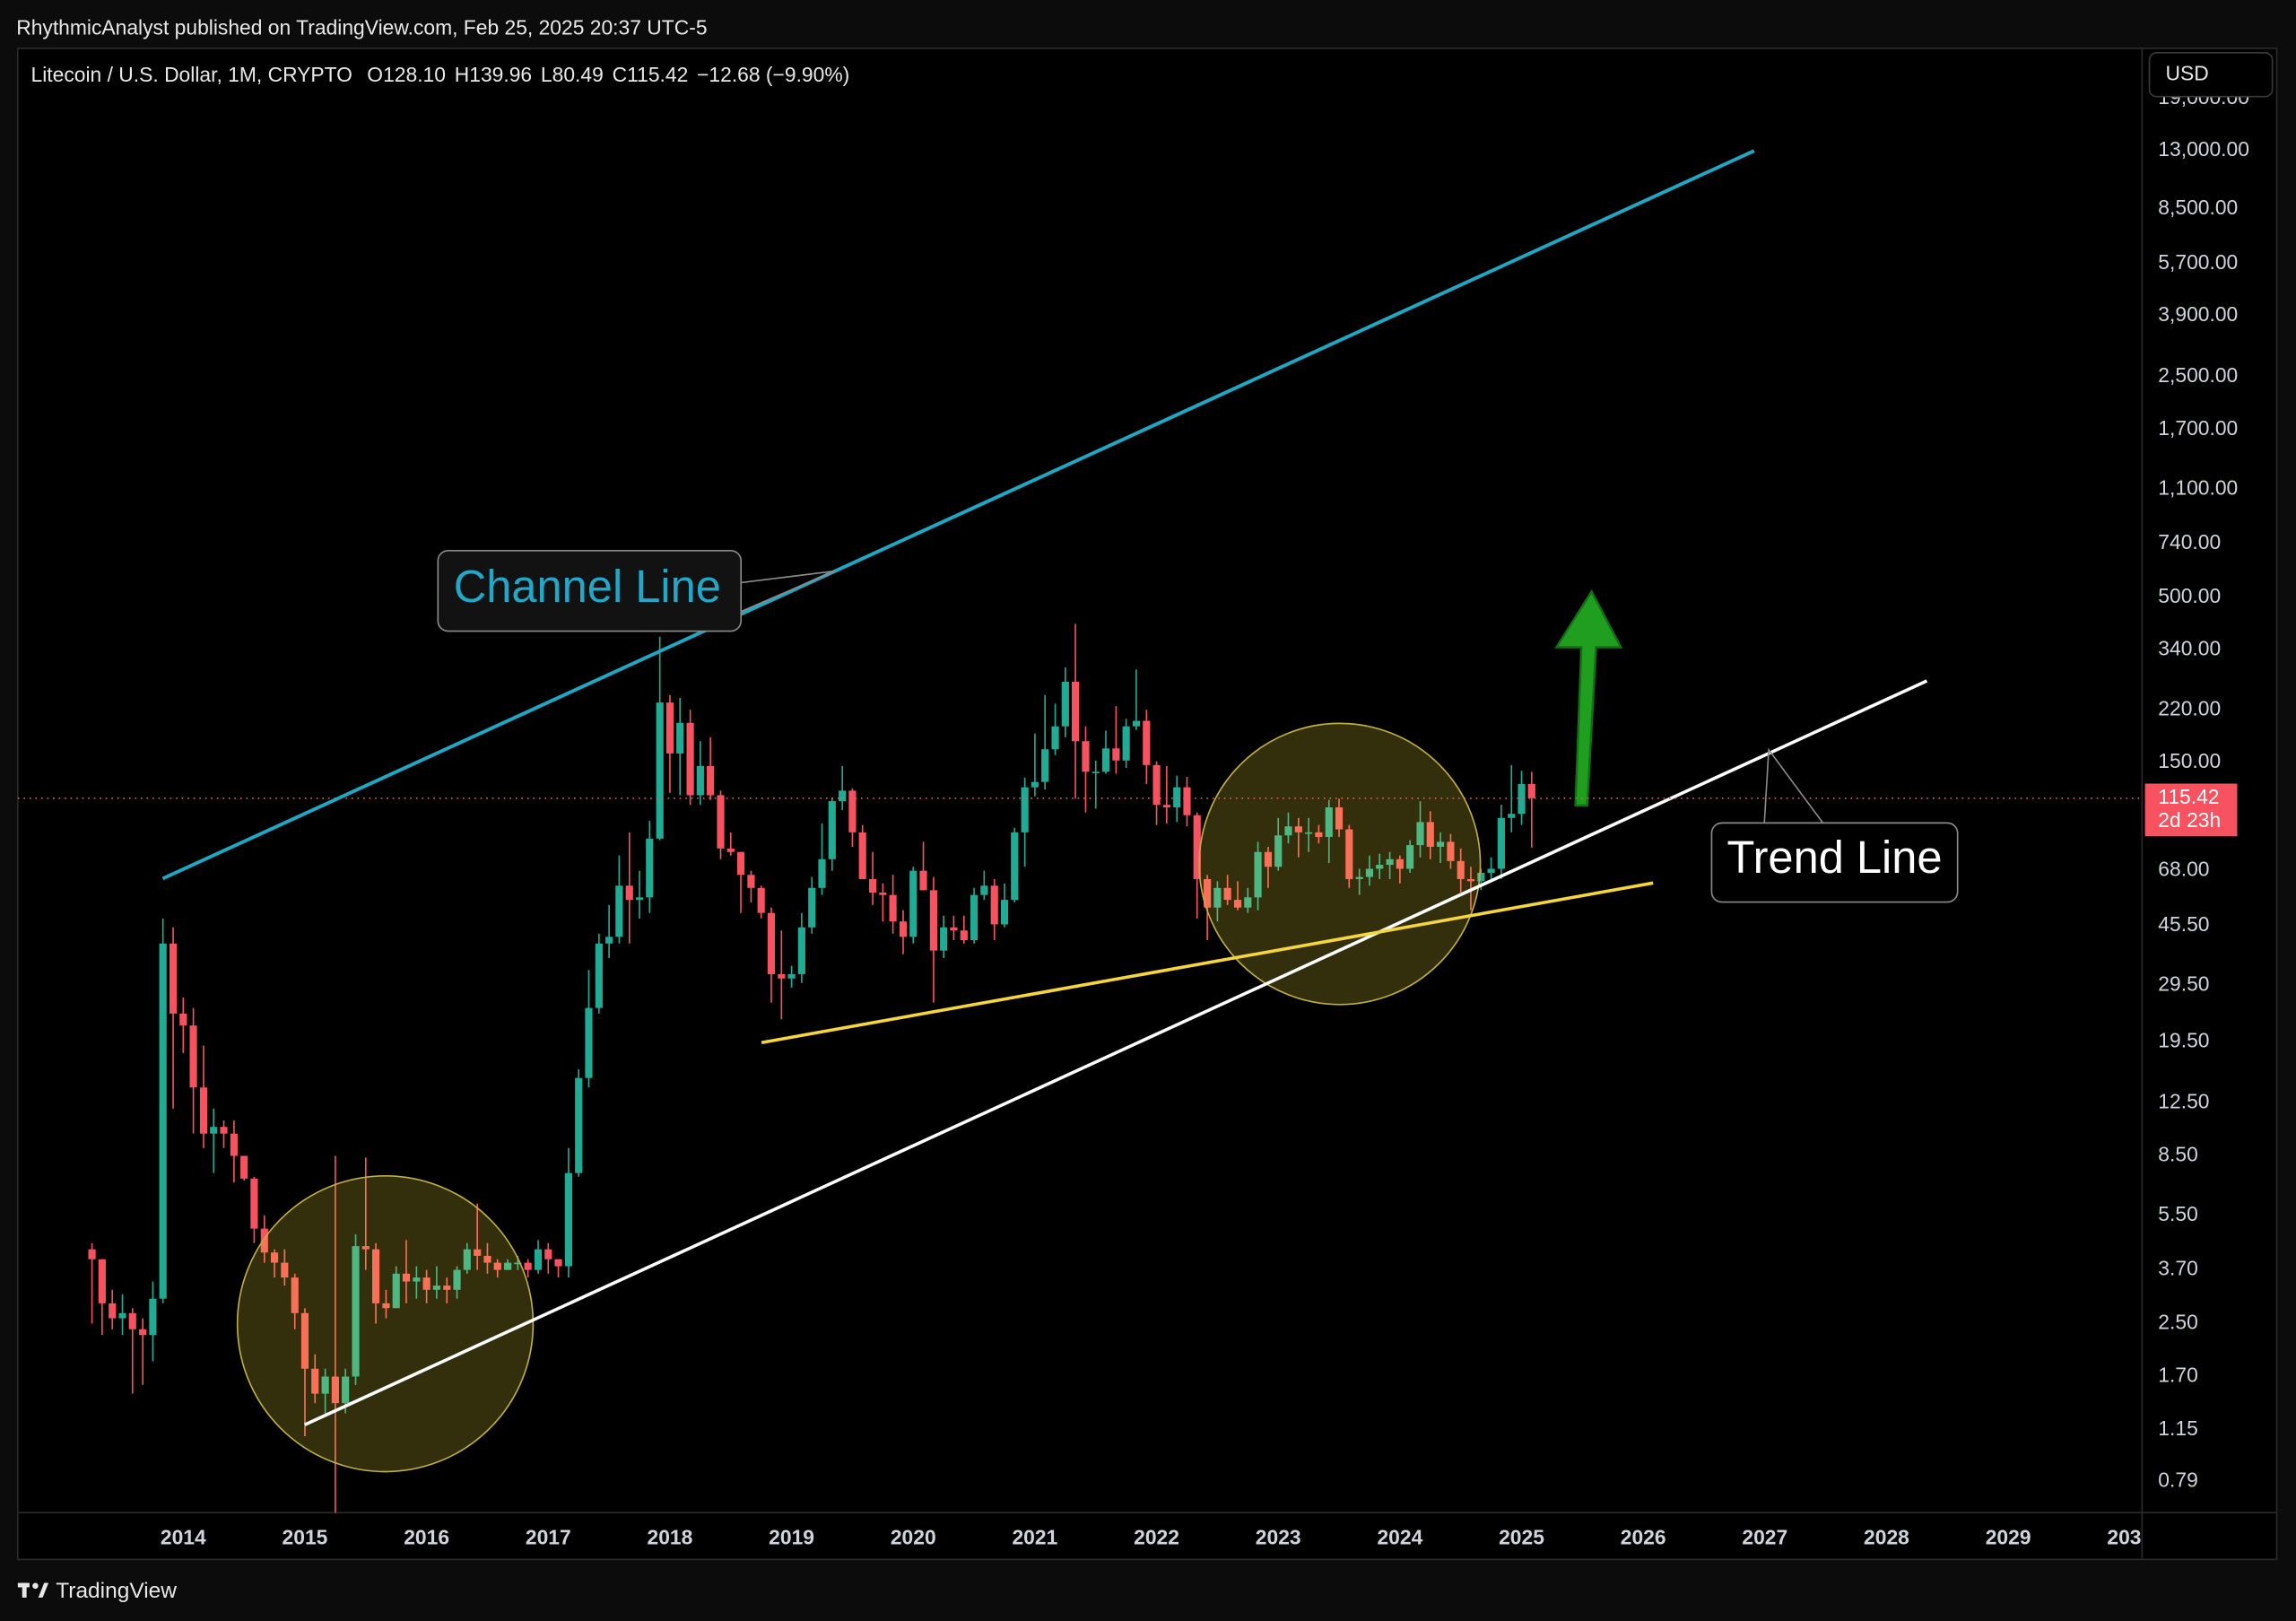  I want to click on y-tick-label: 45.50, so click(2183, 924).